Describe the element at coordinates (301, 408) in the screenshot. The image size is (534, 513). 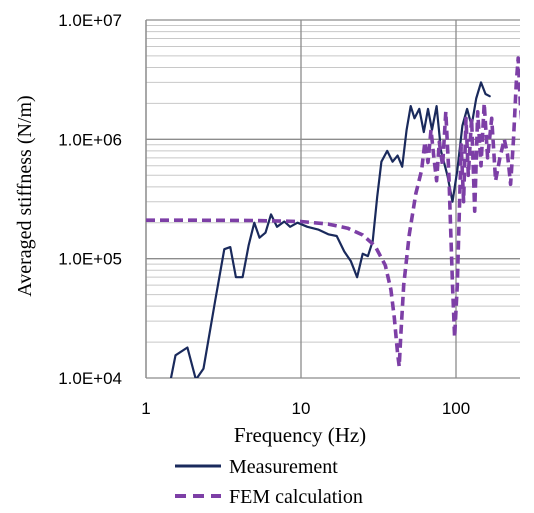
I see `x-tick-label: 10` at that location.